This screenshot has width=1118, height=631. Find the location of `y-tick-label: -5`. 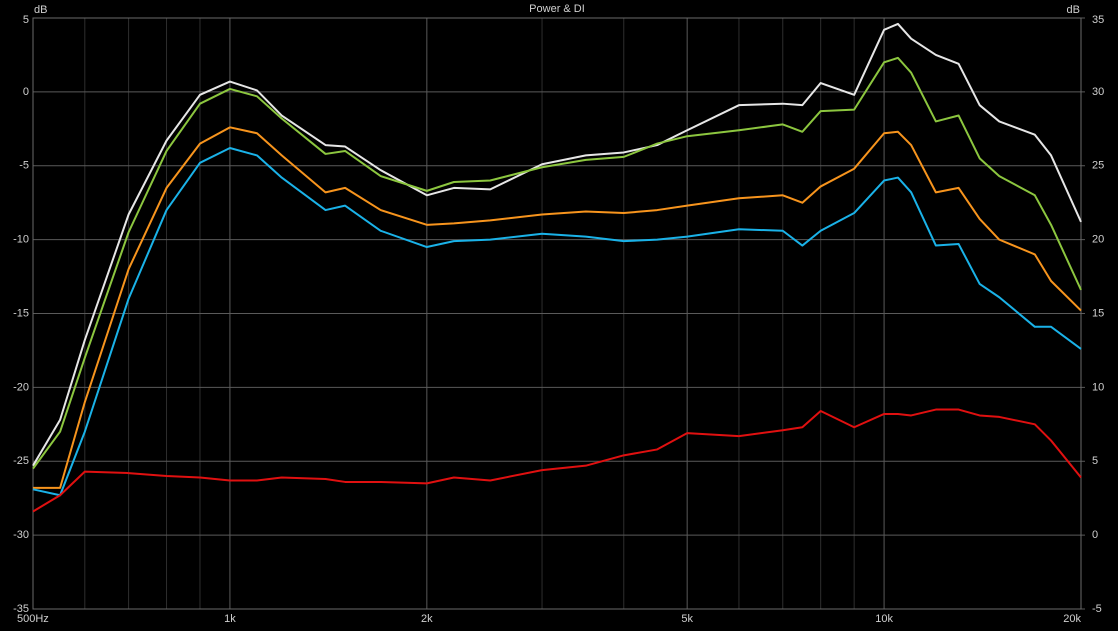

y-tick-label: -5 is located at coordinates (24, 166).